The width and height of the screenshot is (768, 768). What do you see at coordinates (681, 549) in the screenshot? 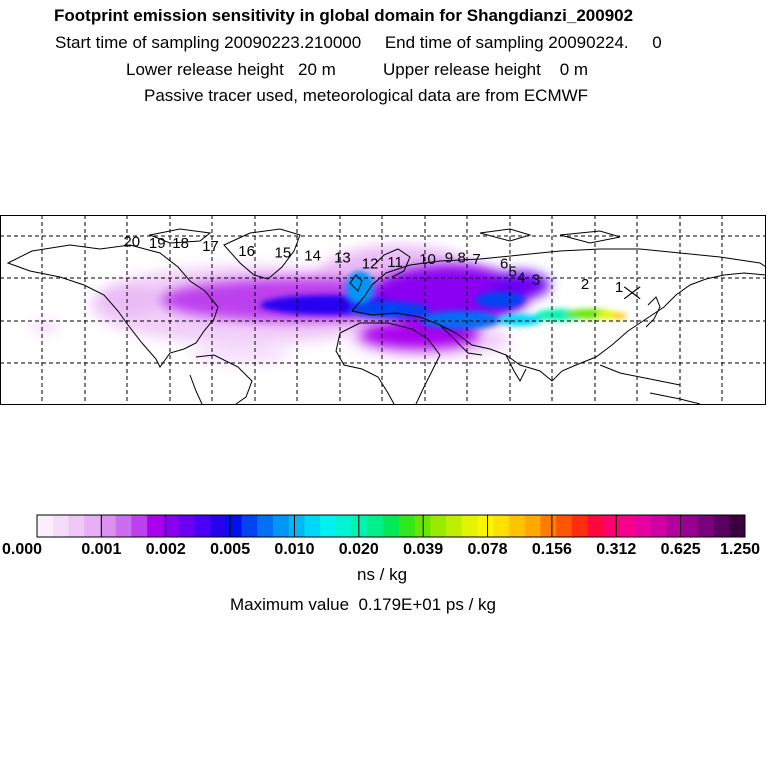
I see `colorbar-tick-label: 0.625` at bounding box center [681, 549].